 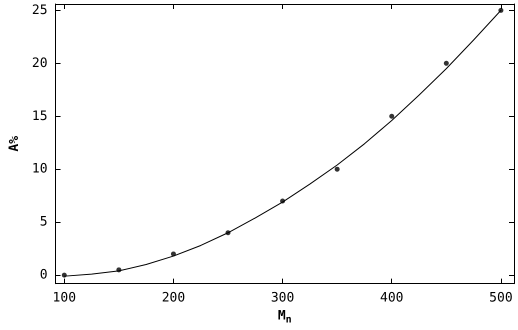 I want to click on y-axis-title: A%, so click(x=14, y=144).